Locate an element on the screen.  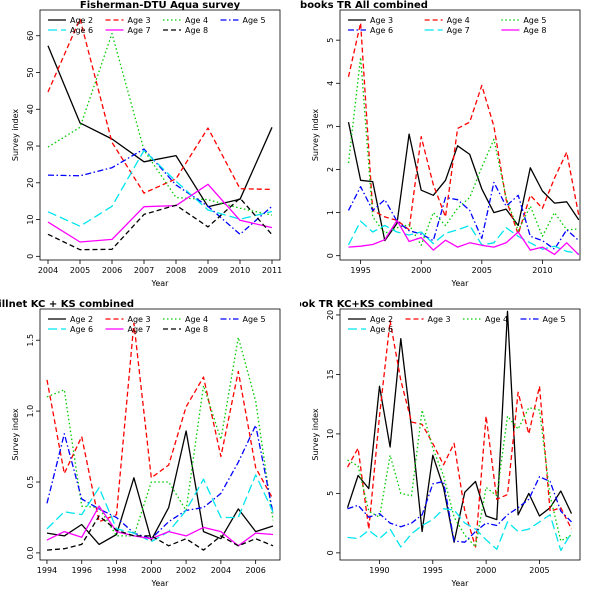
y-tick-label: 50 is located at coordinates (30, 72).